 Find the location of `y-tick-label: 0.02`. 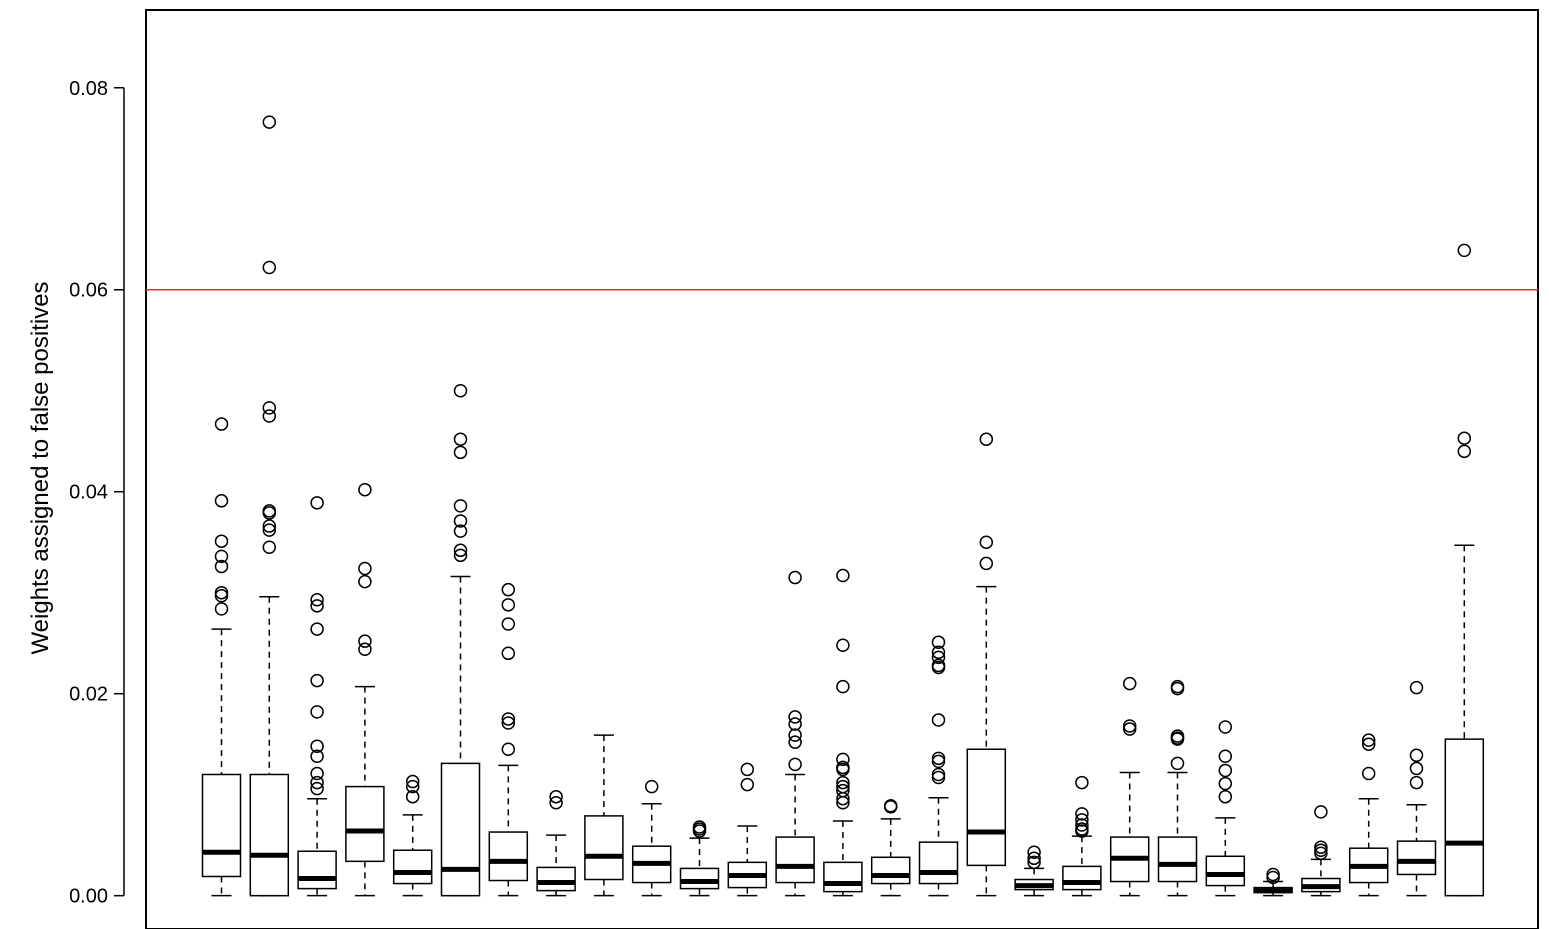

y-tick-label: 0.02 is located at coordinates (88, 695).